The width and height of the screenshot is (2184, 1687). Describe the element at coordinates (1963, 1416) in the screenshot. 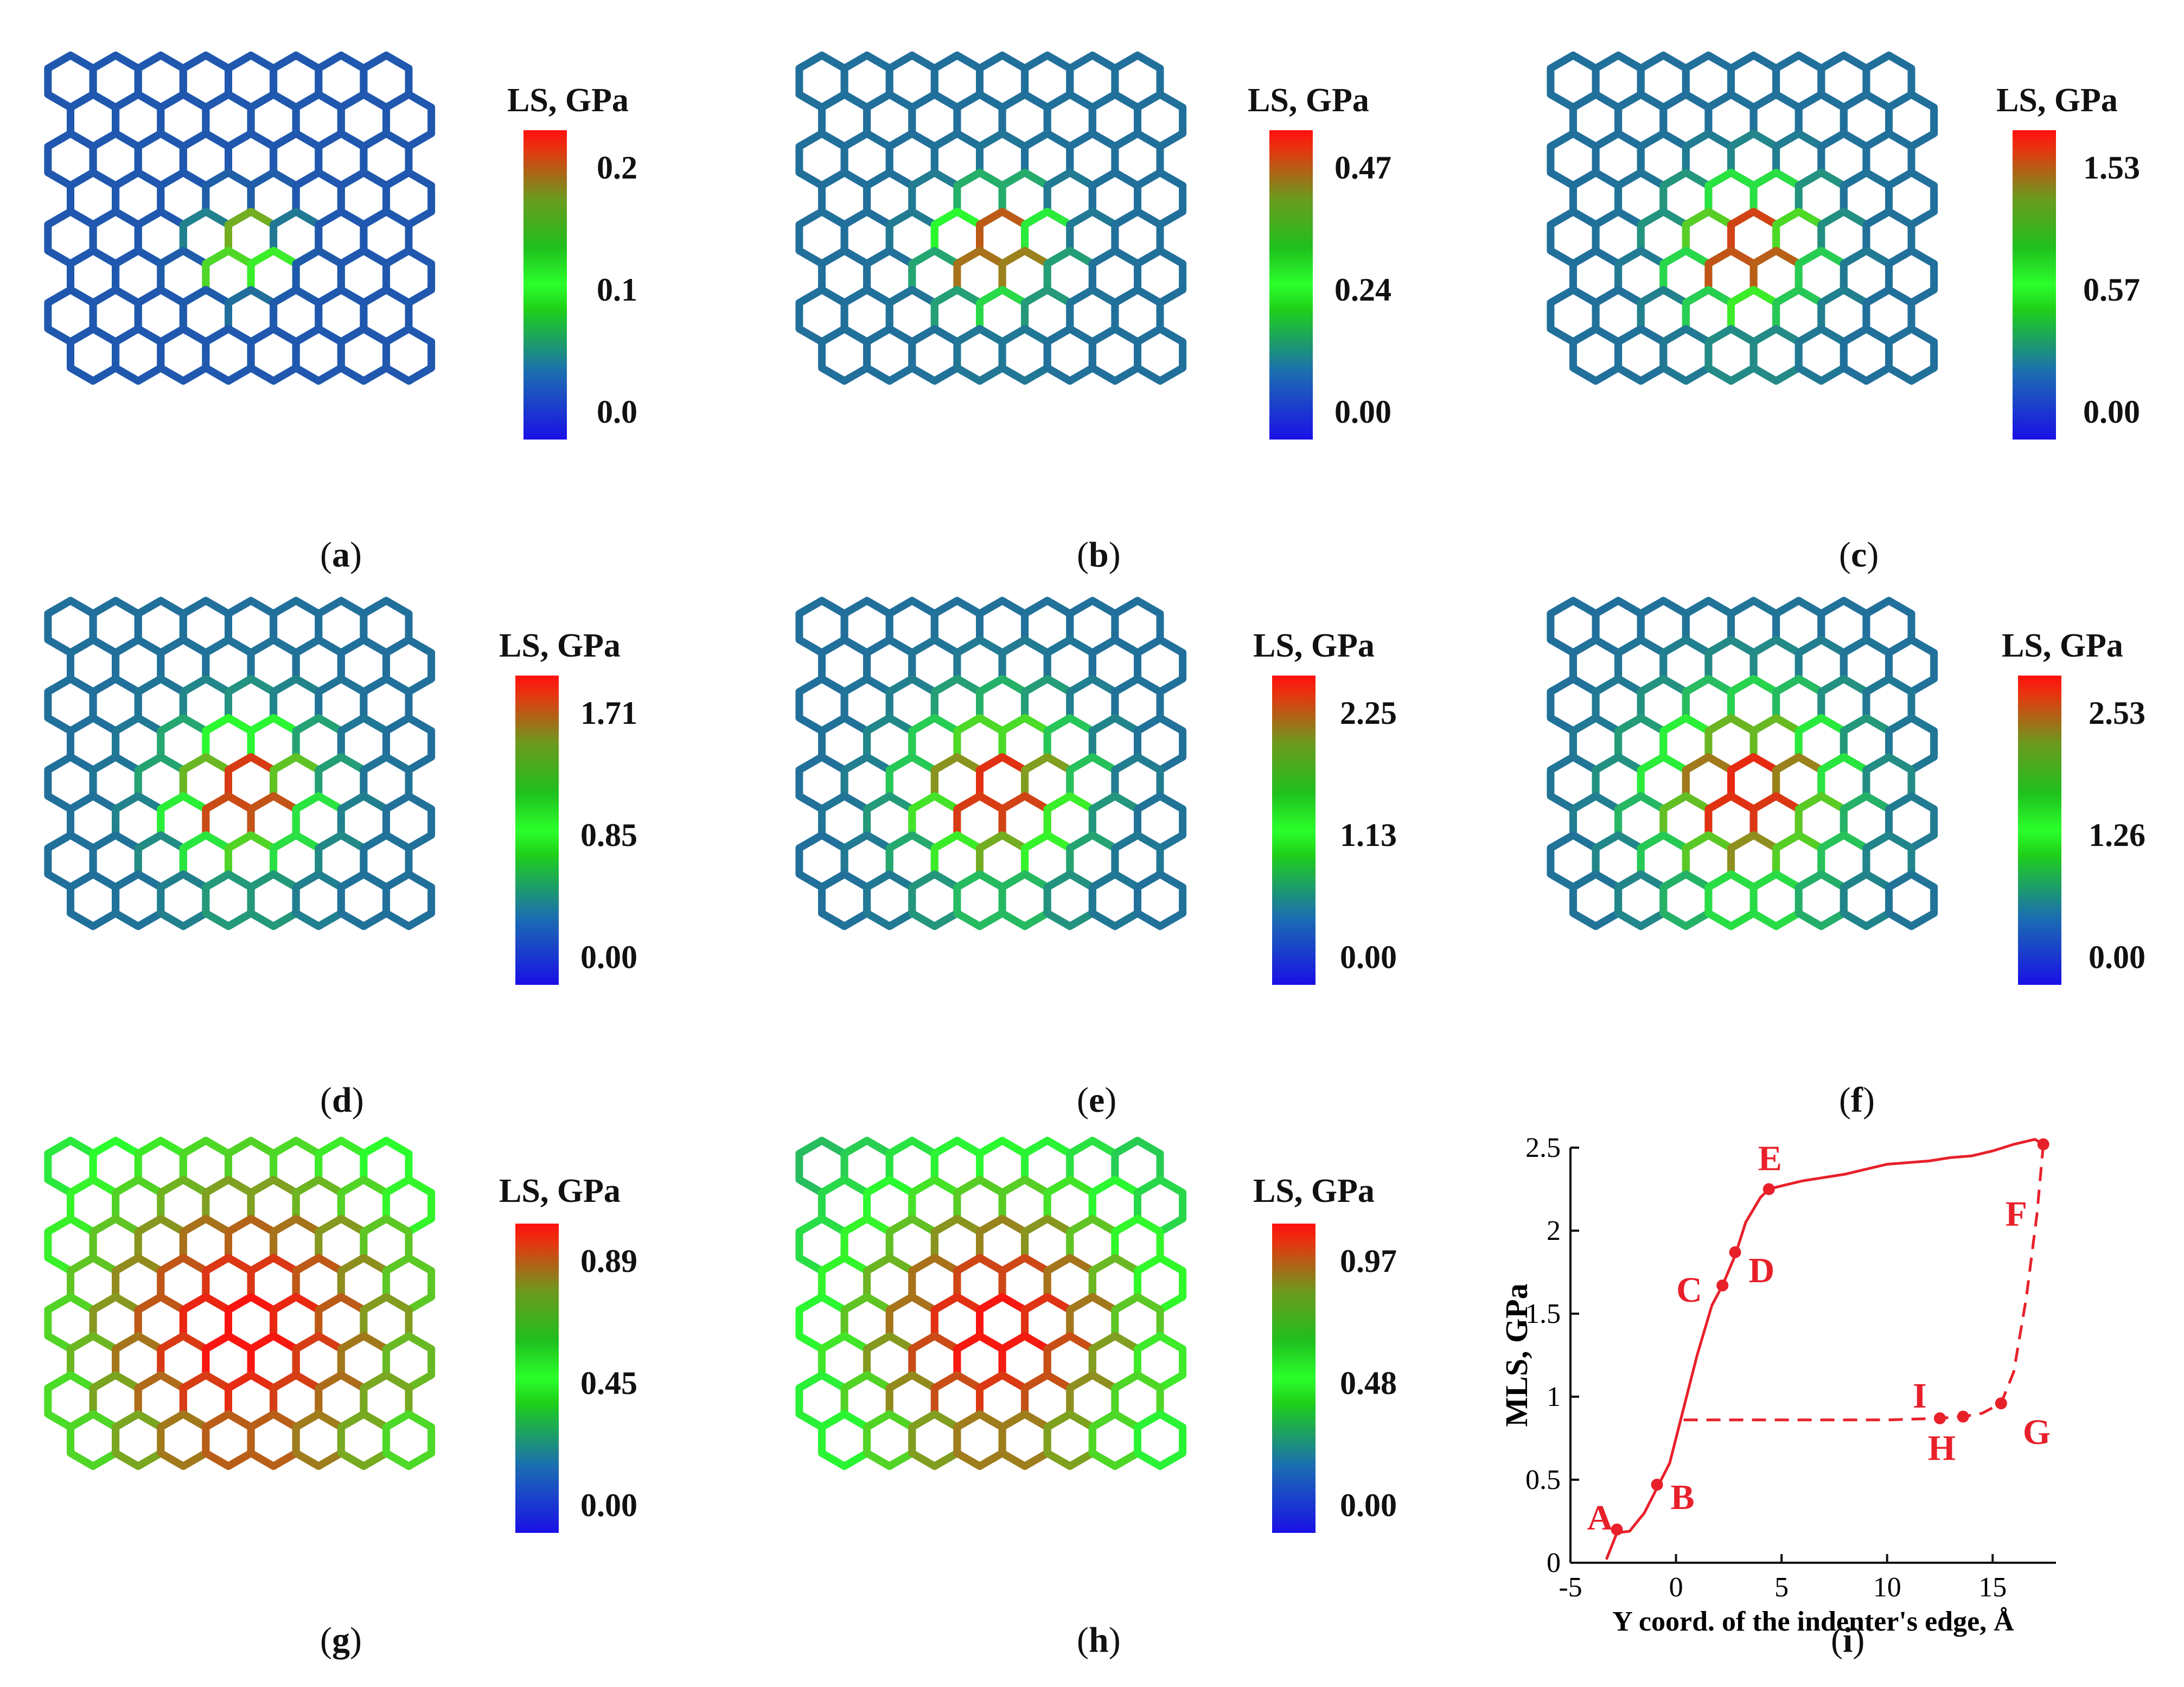

I see `point-H` at that location.